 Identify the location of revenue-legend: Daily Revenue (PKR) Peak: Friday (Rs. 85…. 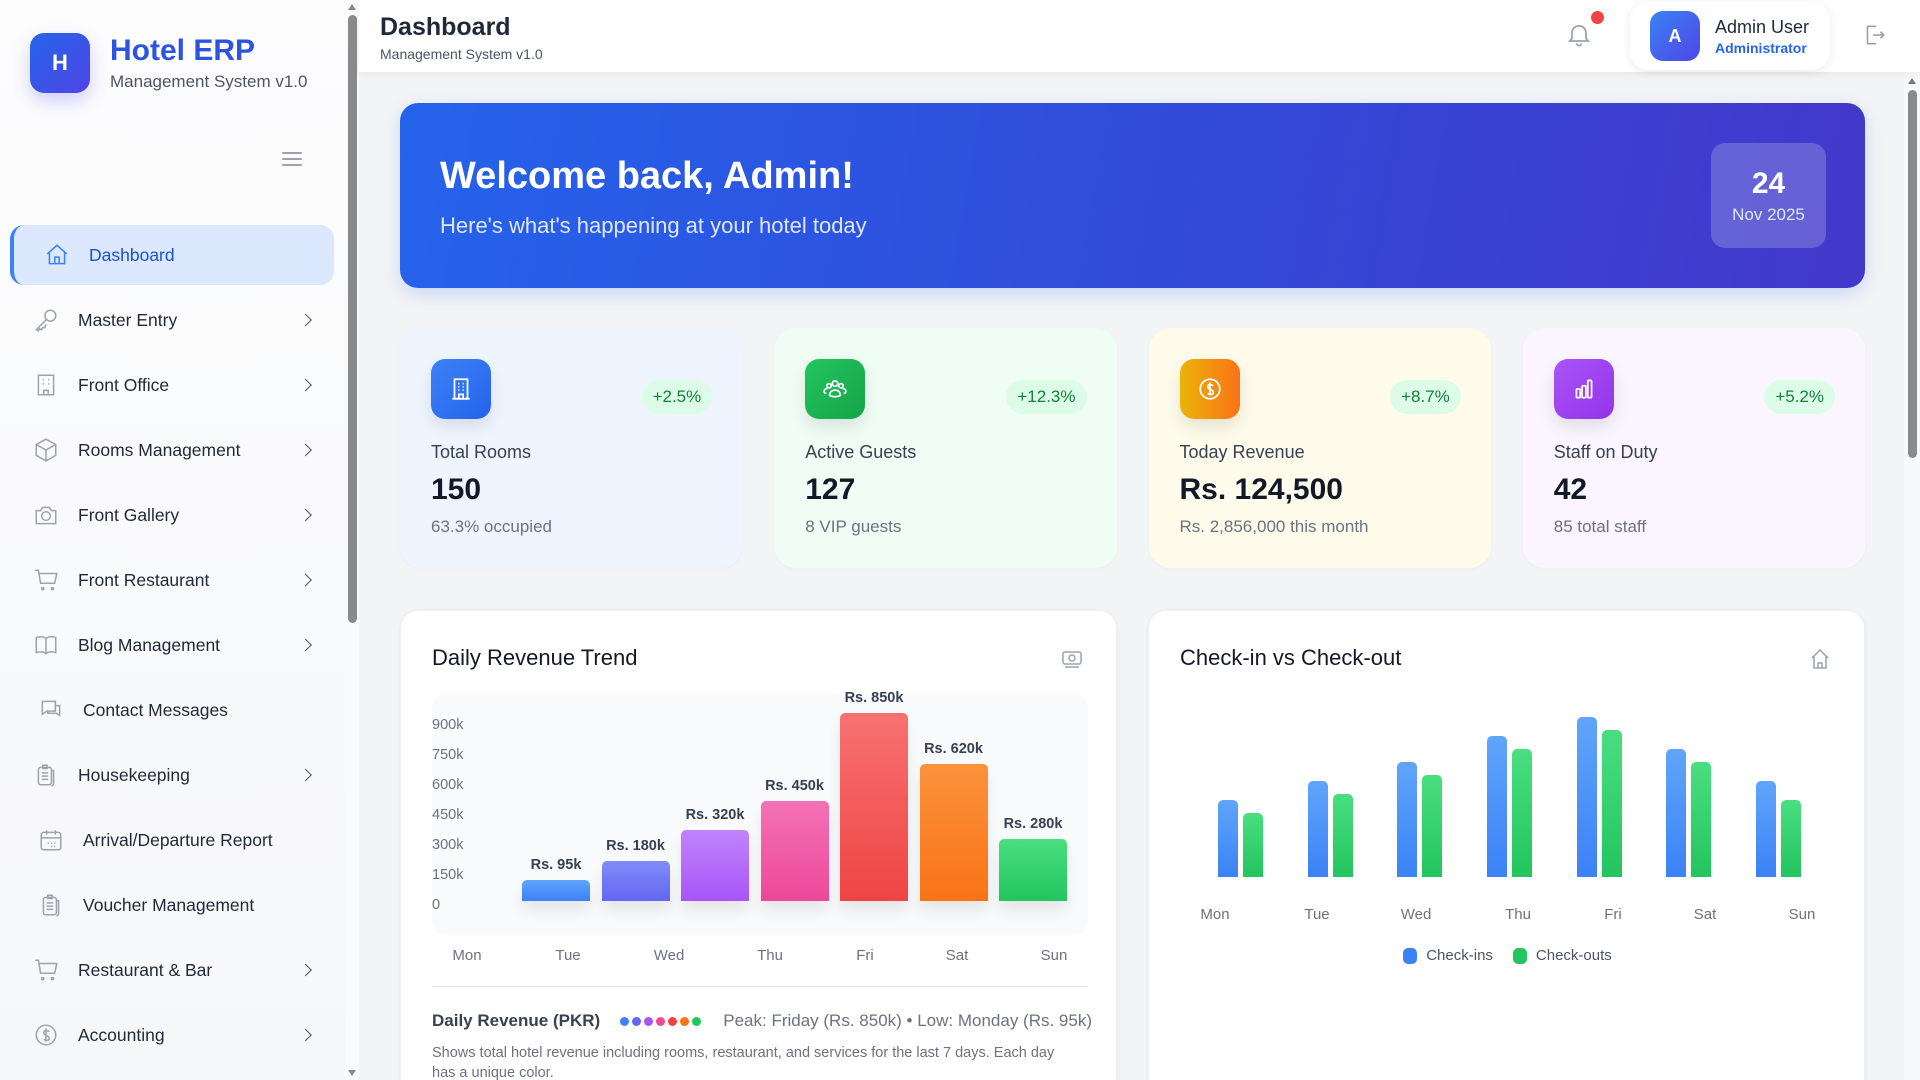
(762, 1021).